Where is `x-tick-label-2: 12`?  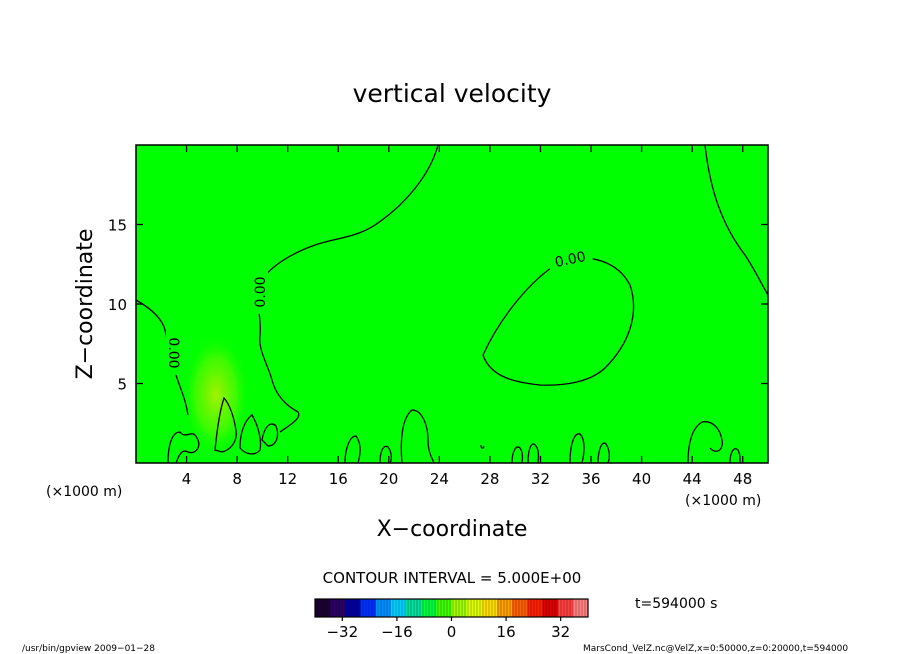 x-tick-label-2: 12 is located at coordinates (287, 479).